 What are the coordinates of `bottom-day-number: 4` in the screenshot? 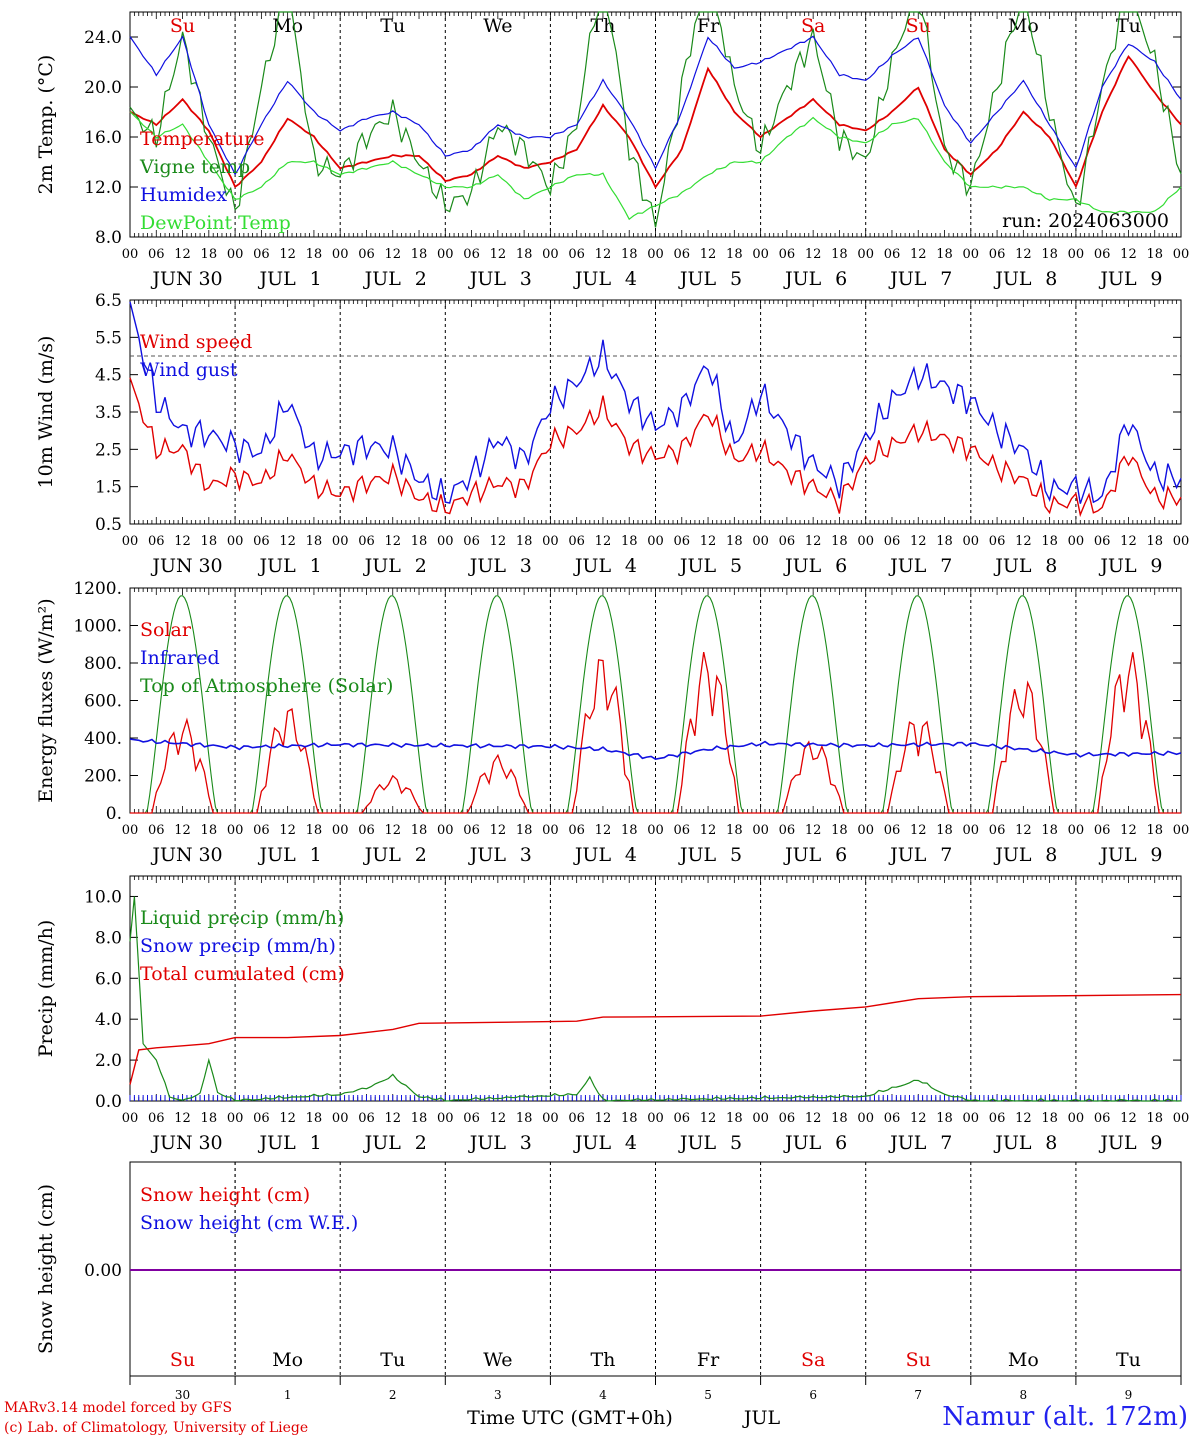 It's located at (603, 1395).